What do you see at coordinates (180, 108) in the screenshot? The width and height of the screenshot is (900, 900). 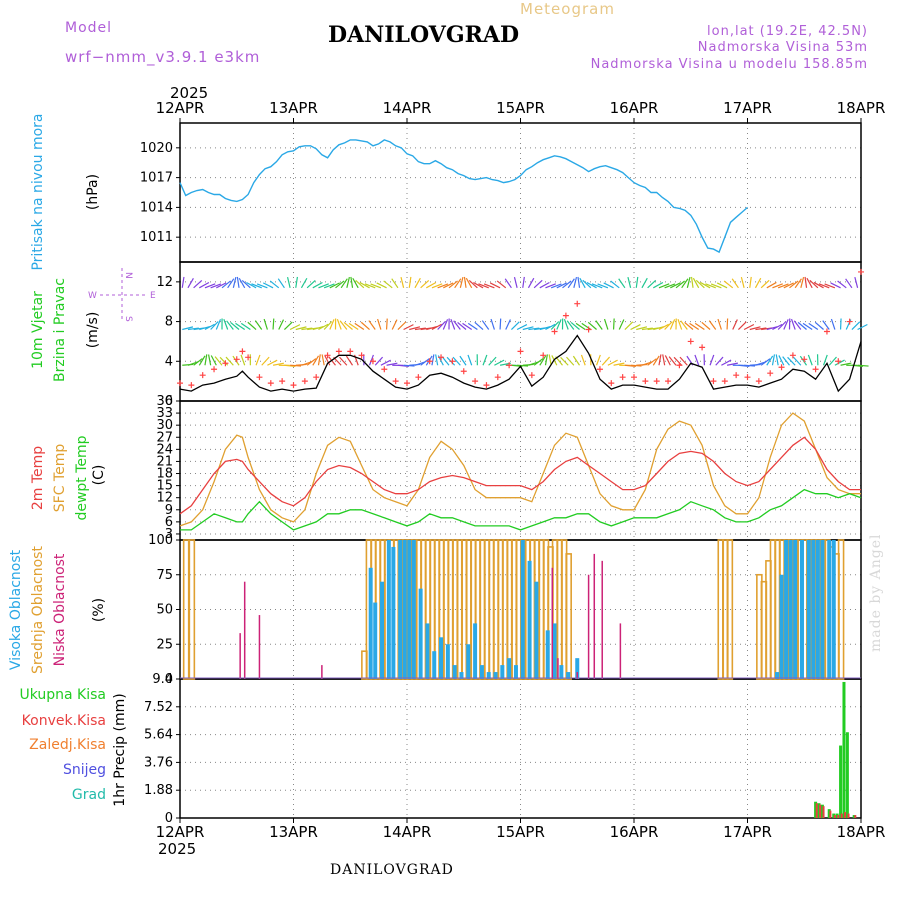 I see `time-label-top: 12APR` at bounding box center [180, 108].